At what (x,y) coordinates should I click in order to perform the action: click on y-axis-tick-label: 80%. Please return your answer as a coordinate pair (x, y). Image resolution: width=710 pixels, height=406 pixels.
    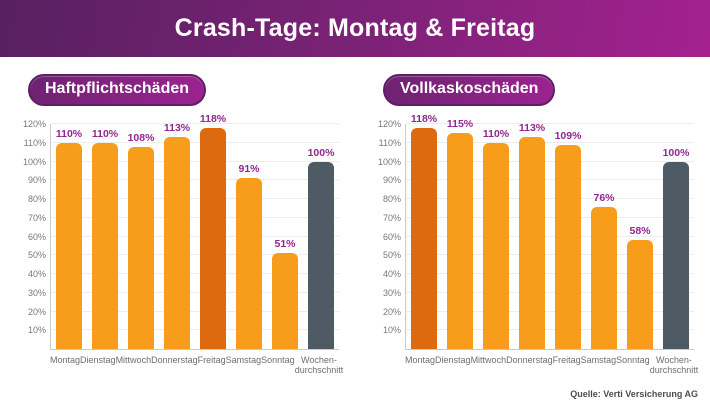
    Looking at the image, I should click on (391, 199).